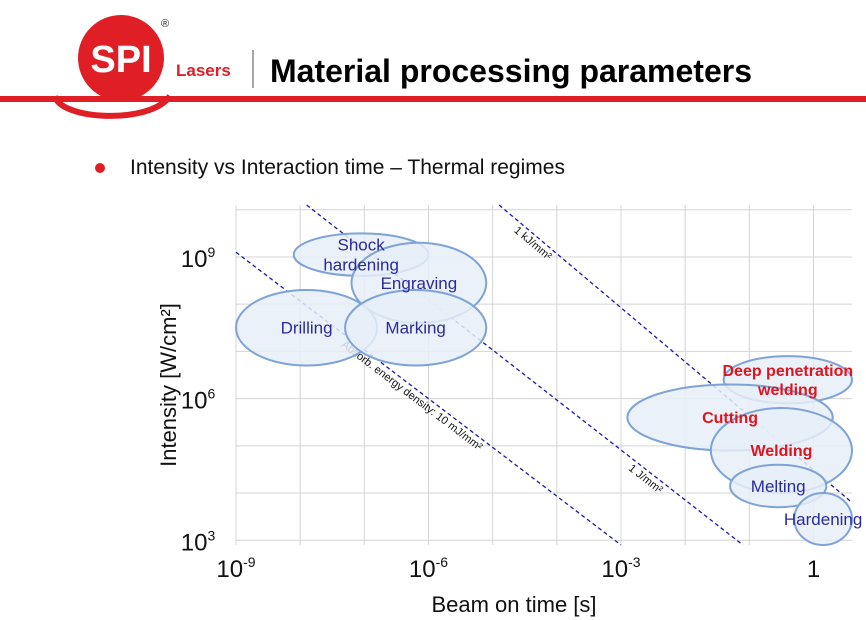 The height and width of the screenshot is (620, 866). I want to click on logo-circle, so click(121, 58).